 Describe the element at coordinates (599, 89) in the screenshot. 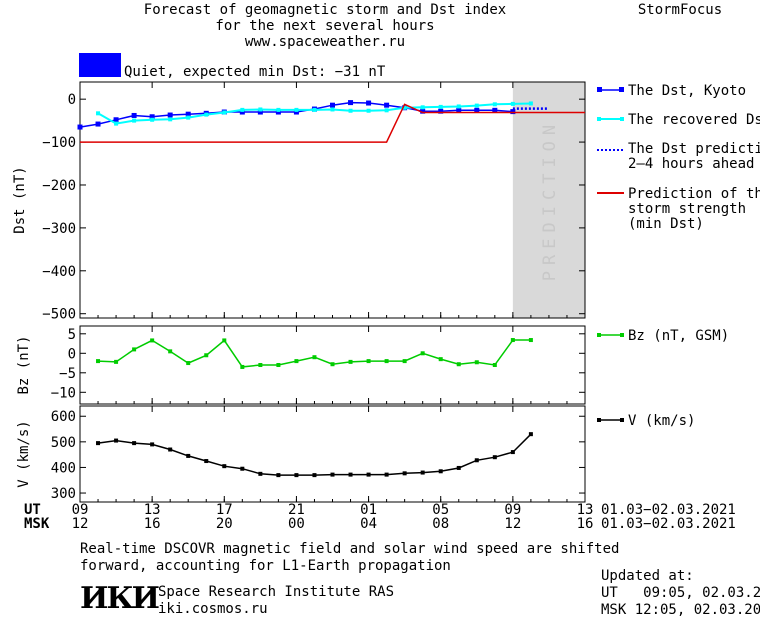

I see `legend-marker-dst-kyoto-a` at that location.